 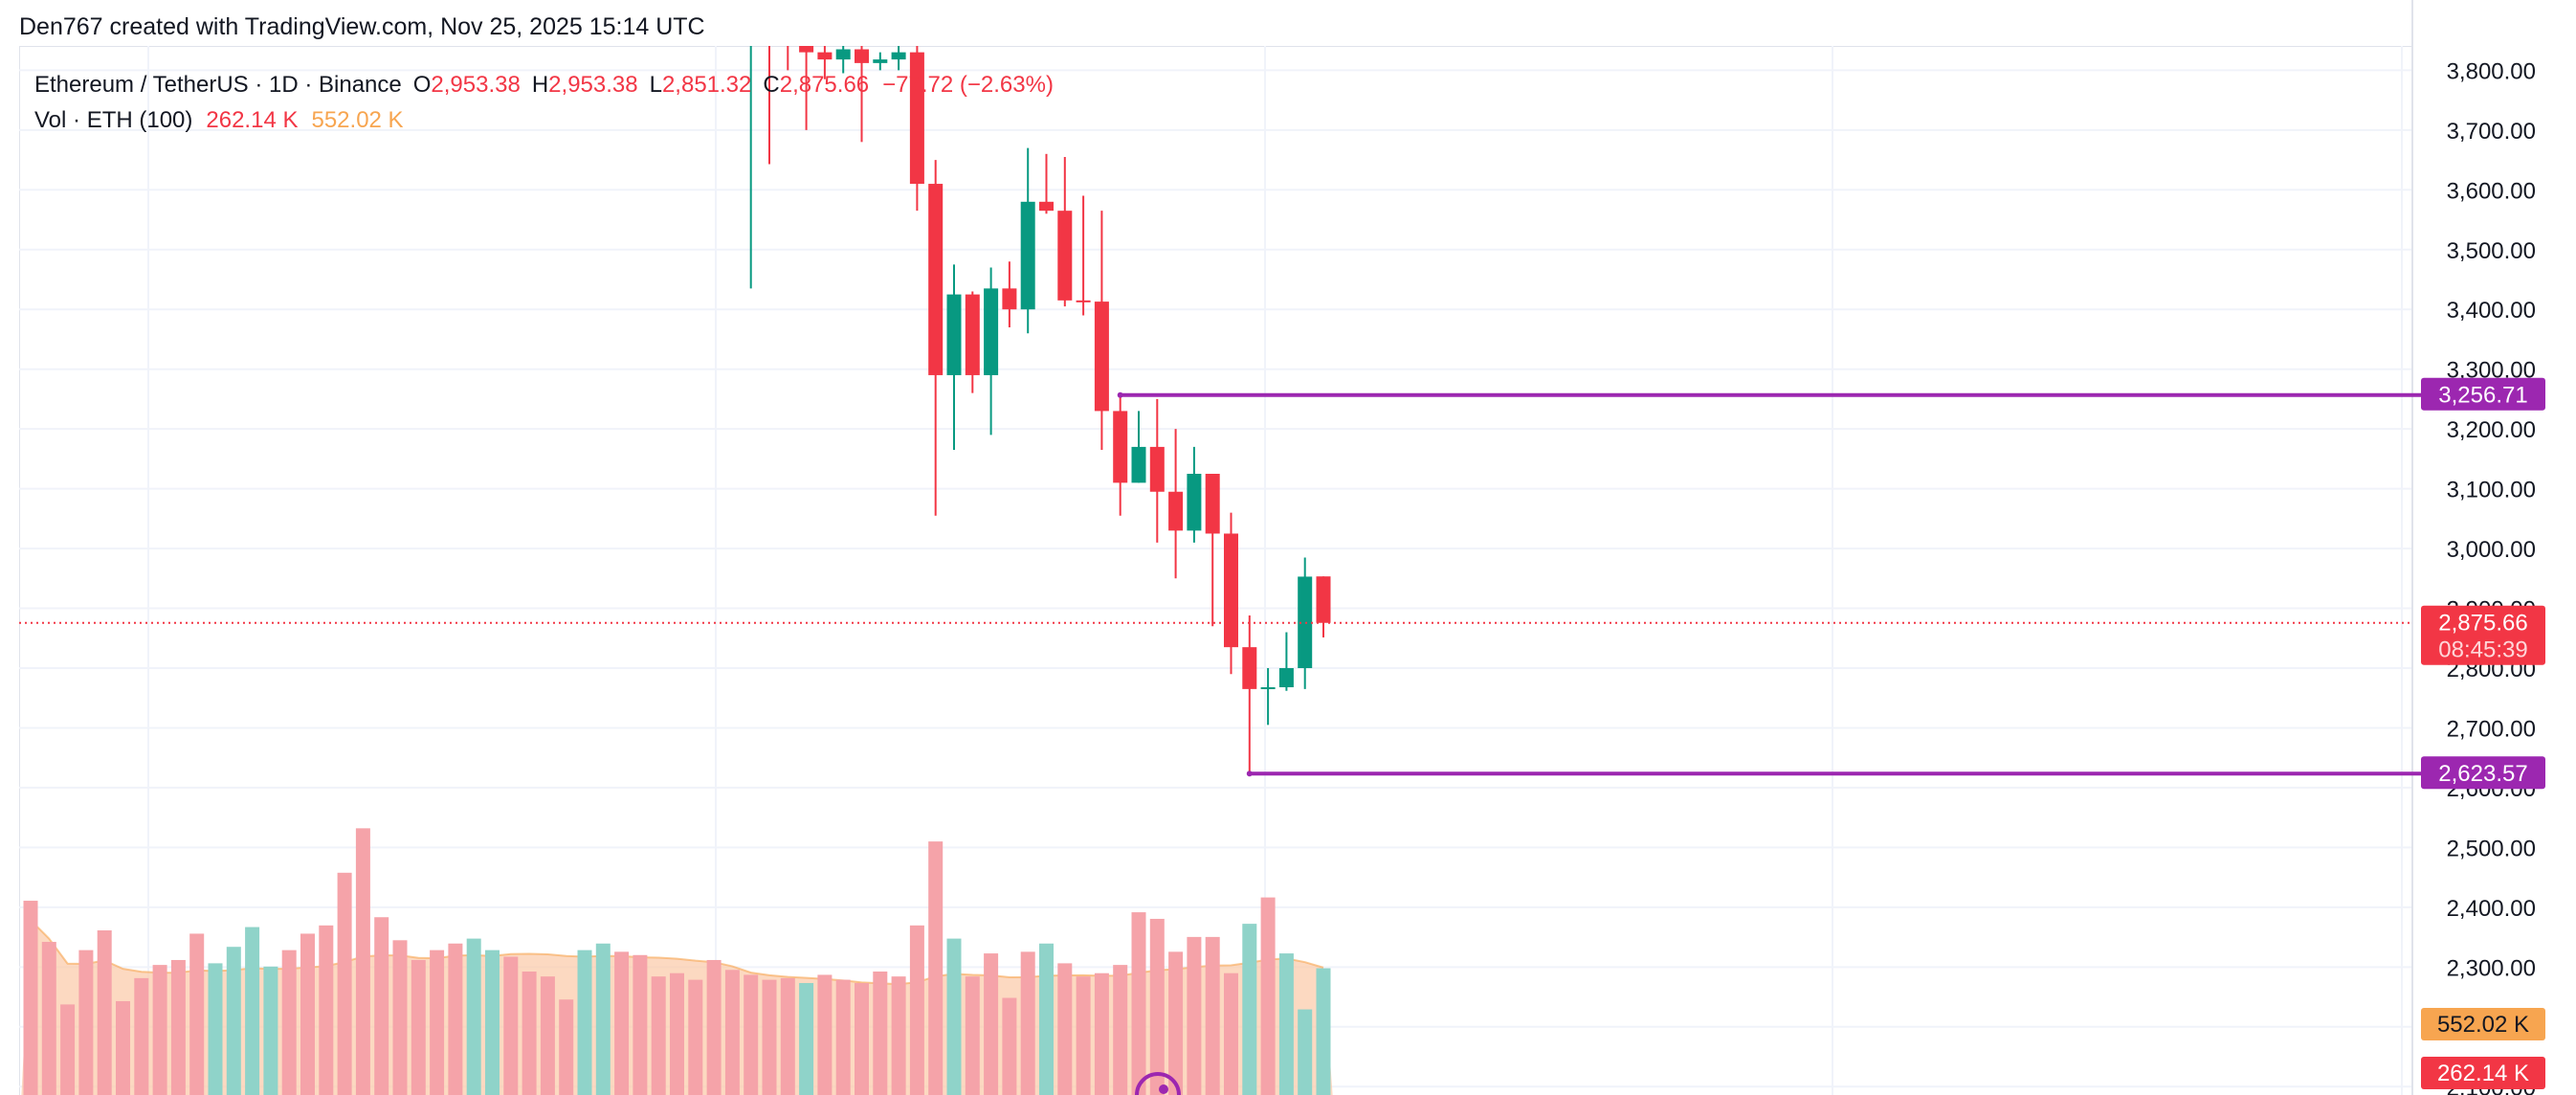 I want to click on volume-axis-label: 262.14 K, so click(x=2483, y=1074).